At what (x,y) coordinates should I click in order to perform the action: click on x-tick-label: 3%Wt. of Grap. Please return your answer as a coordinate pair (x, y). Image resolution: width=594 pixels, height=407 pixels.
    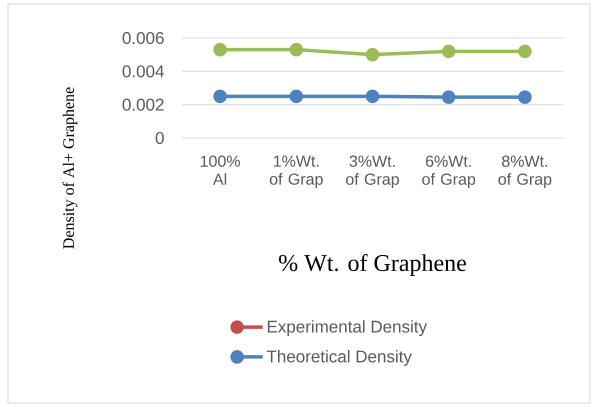
    Looking at the image, I should click on (372, 172).